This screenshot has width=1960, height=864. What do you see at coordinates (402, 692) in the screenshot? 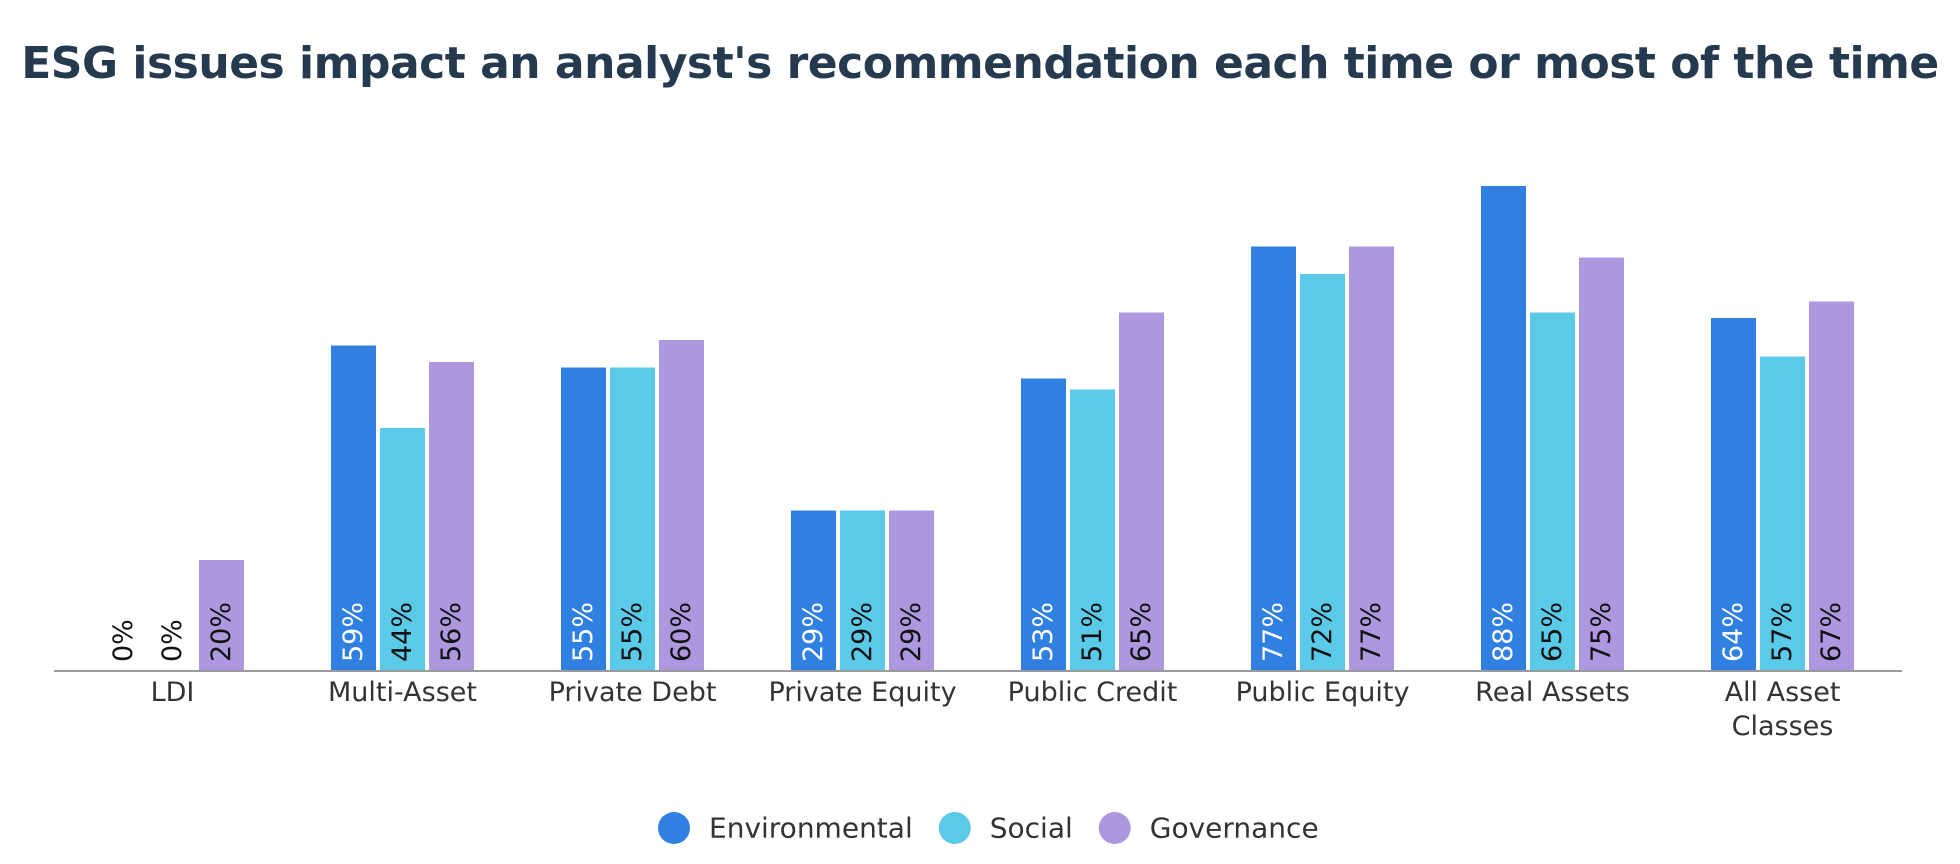
I see `x-tick-label: Multi-Asset` at bounding box center [402, 692].